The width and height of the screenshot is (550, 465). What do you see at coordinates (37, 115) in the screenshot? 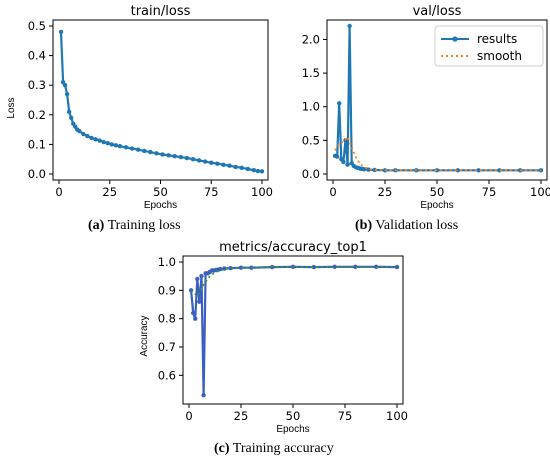
I see `y-tick-label: 0.2` at bounding box center [37, 115].